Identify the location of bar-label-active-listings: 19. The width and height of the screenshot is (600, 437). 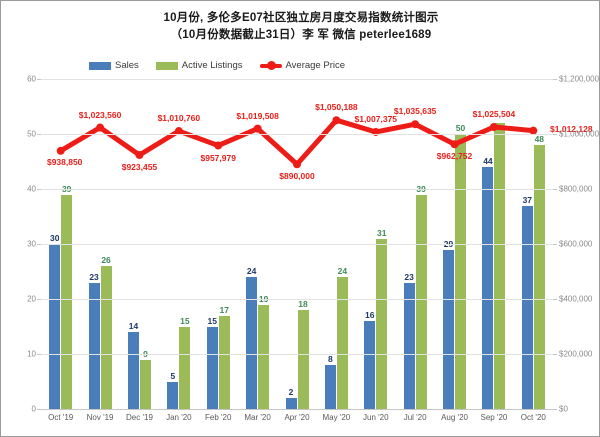
(264, 299).